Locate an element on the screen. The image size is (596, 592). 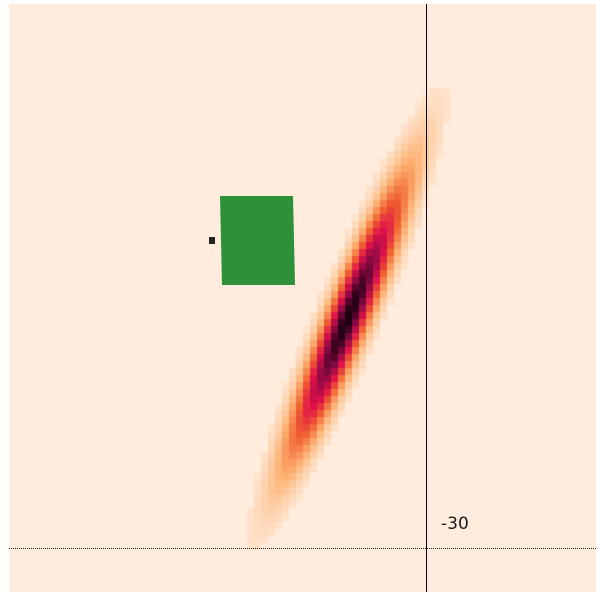
dark-marker is located at coordinates (212, 240).